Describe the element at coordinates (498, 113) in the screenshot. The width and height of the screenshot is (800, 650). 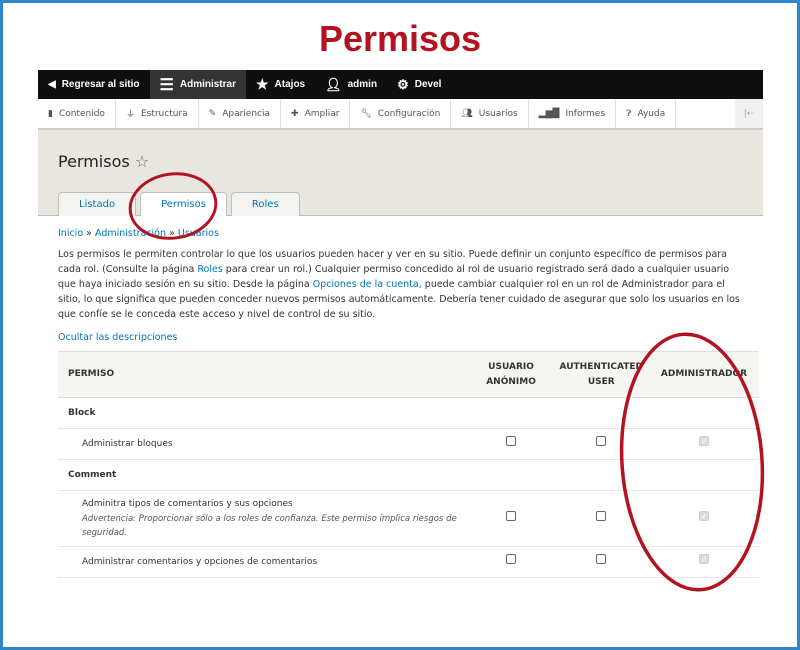
I see `tray-label: Usuarios` at that location.